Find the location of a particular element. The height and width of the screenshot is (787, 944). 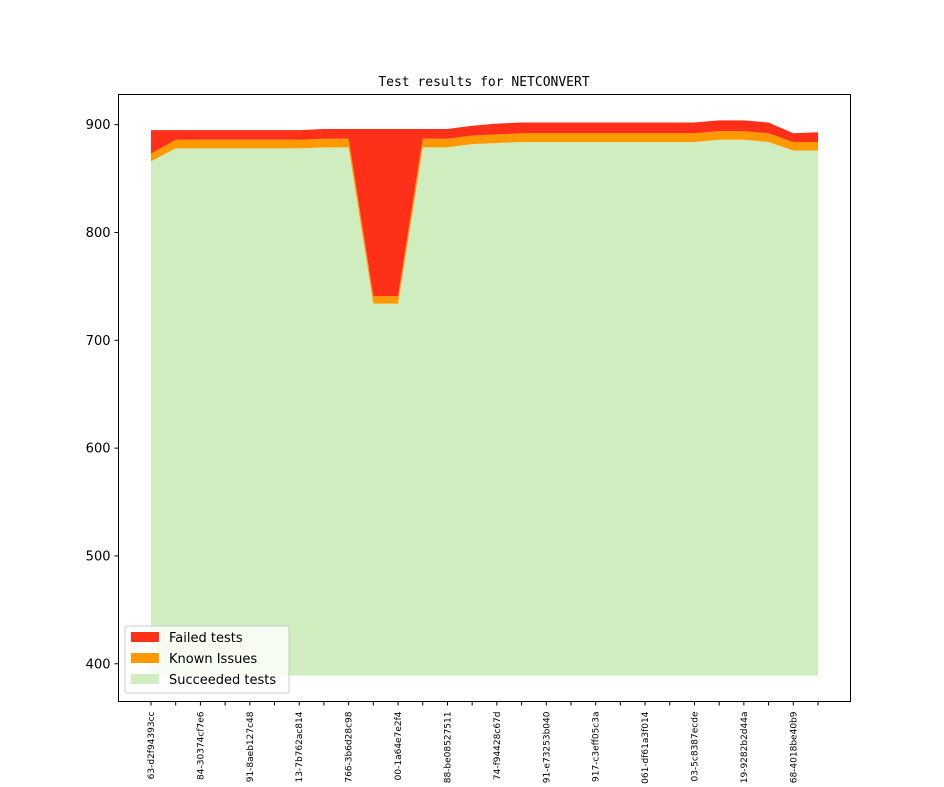

legend: Failed tests Known Issues Succeeded tests is located at coordinates (207, 659).